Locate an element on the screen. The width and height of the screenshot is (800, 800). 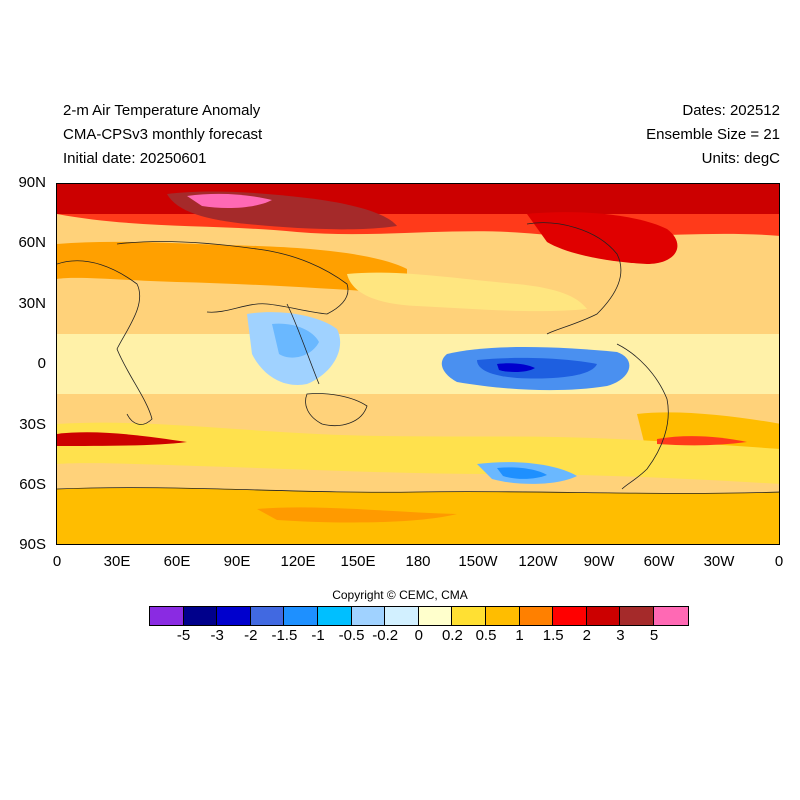
antarctica-coast is located at coordinates (418, 490).